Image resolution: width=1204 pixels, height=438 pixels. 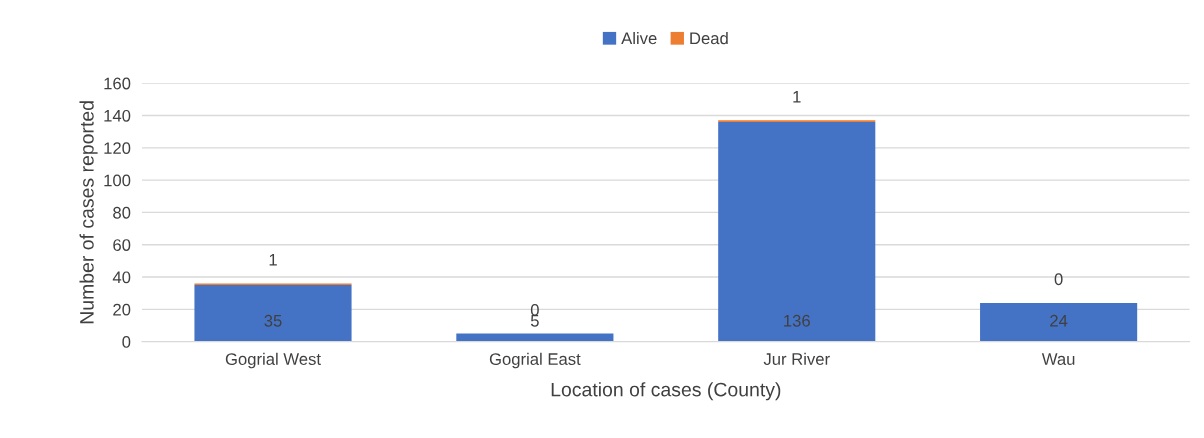 What do you see at coordinates (117, 83) in the screenshot?
I see `y-tick-label: 160` at bounding box center [117, 83].